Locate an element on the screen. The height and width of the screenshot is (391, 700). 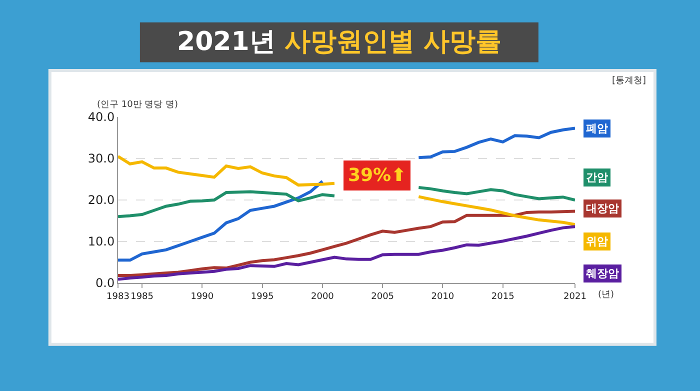
series-label: 위암 is located at coordinates (597, 241).